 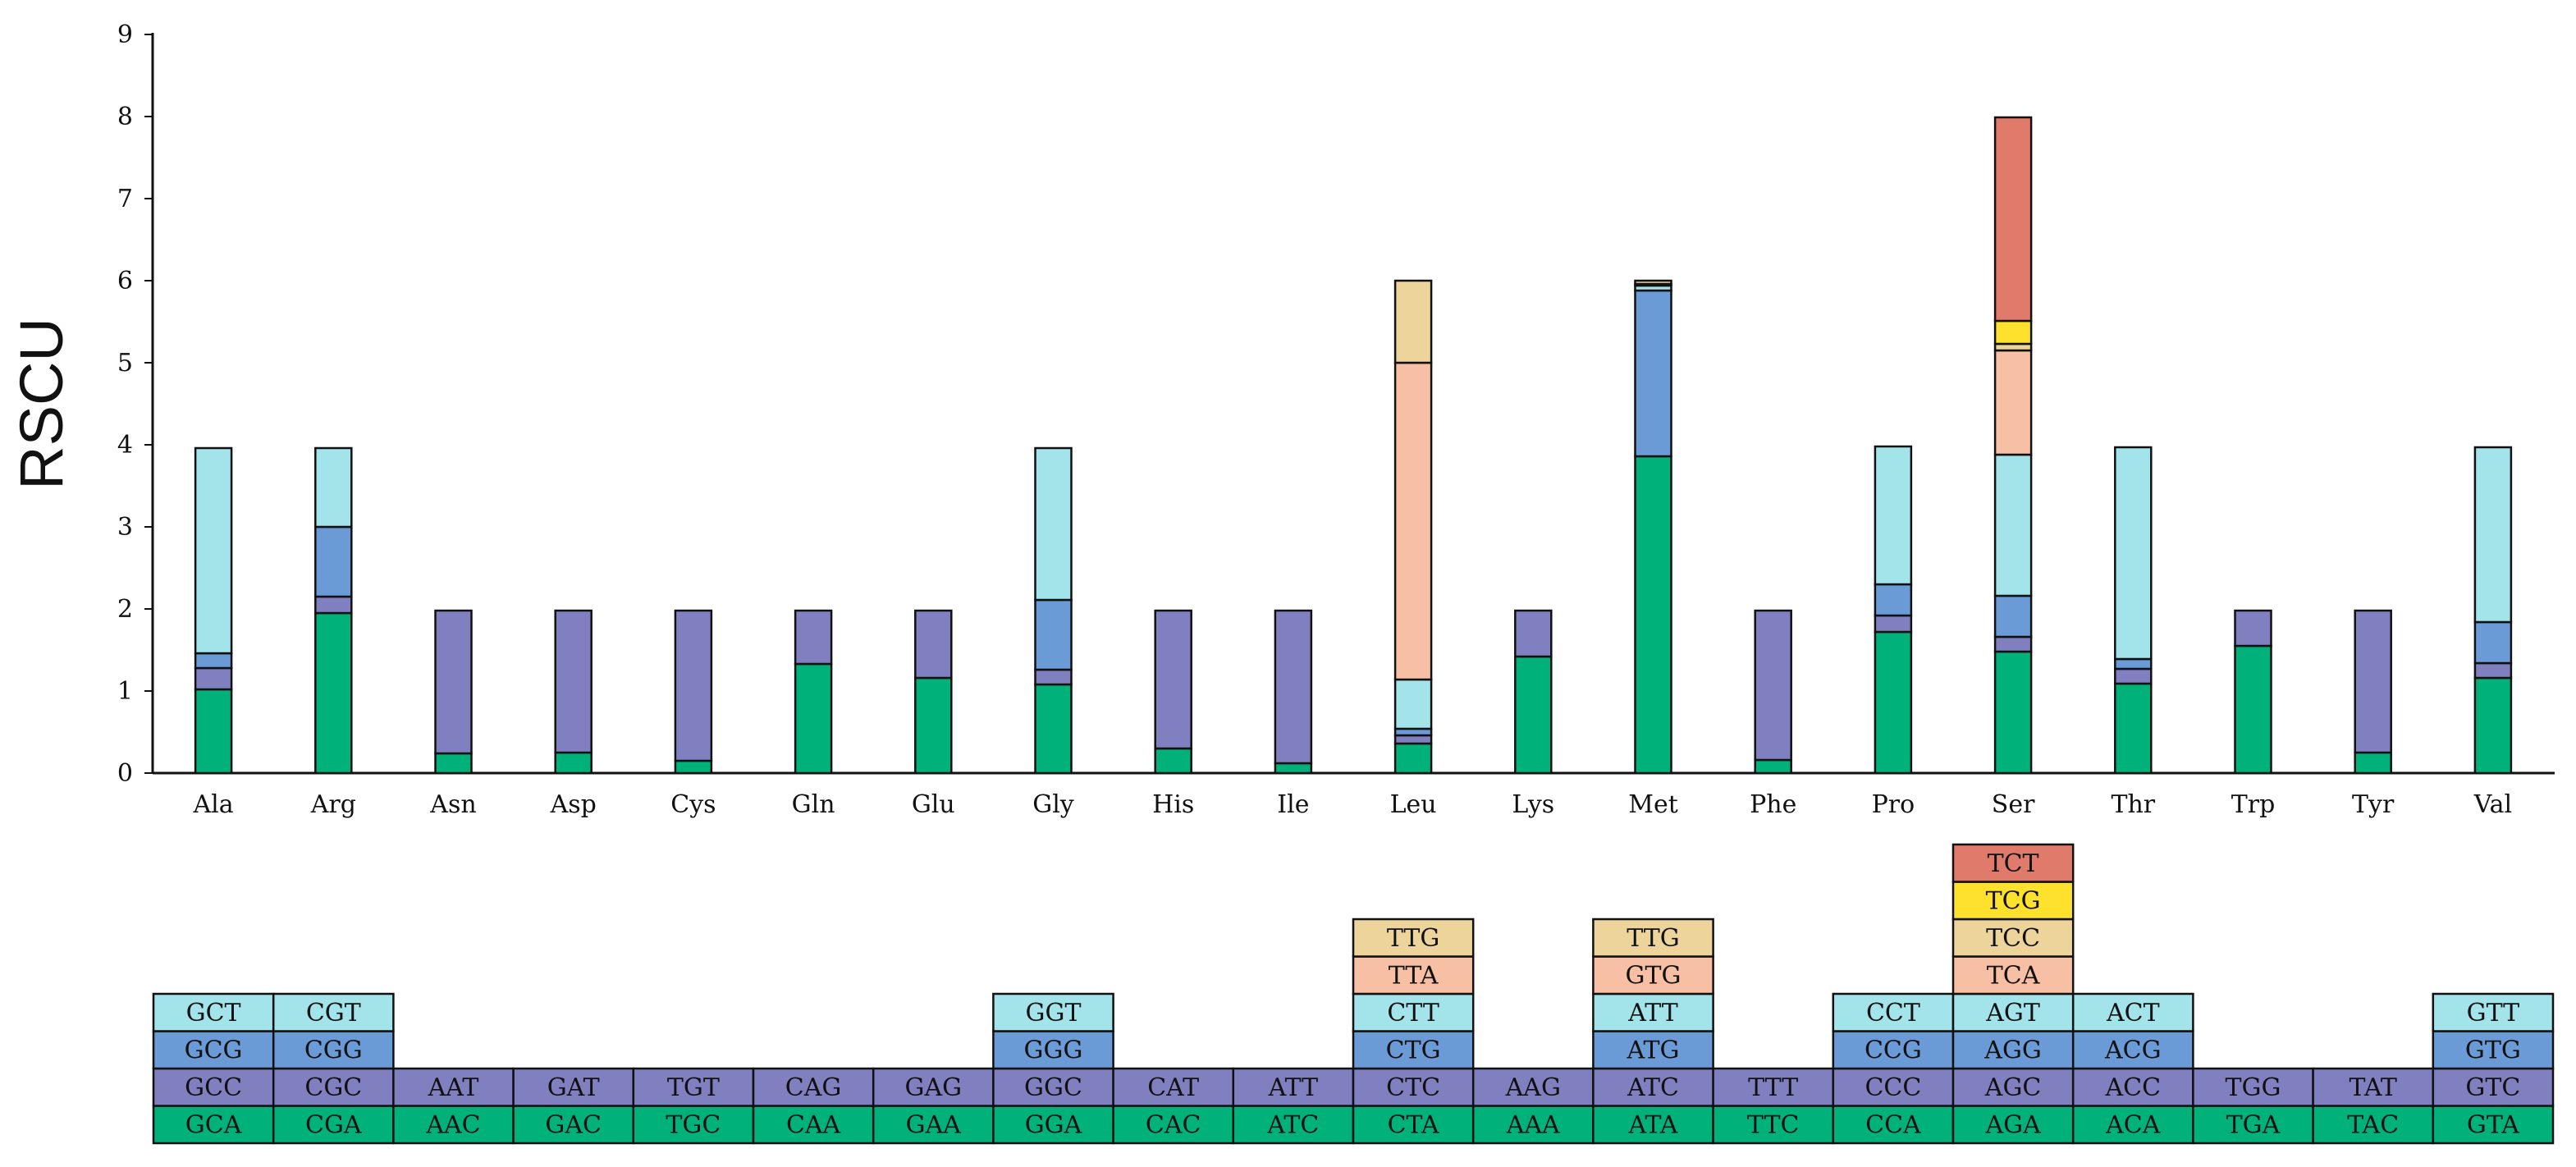 I want to click on y-tick-label: 7, so click(x=125, y=199).